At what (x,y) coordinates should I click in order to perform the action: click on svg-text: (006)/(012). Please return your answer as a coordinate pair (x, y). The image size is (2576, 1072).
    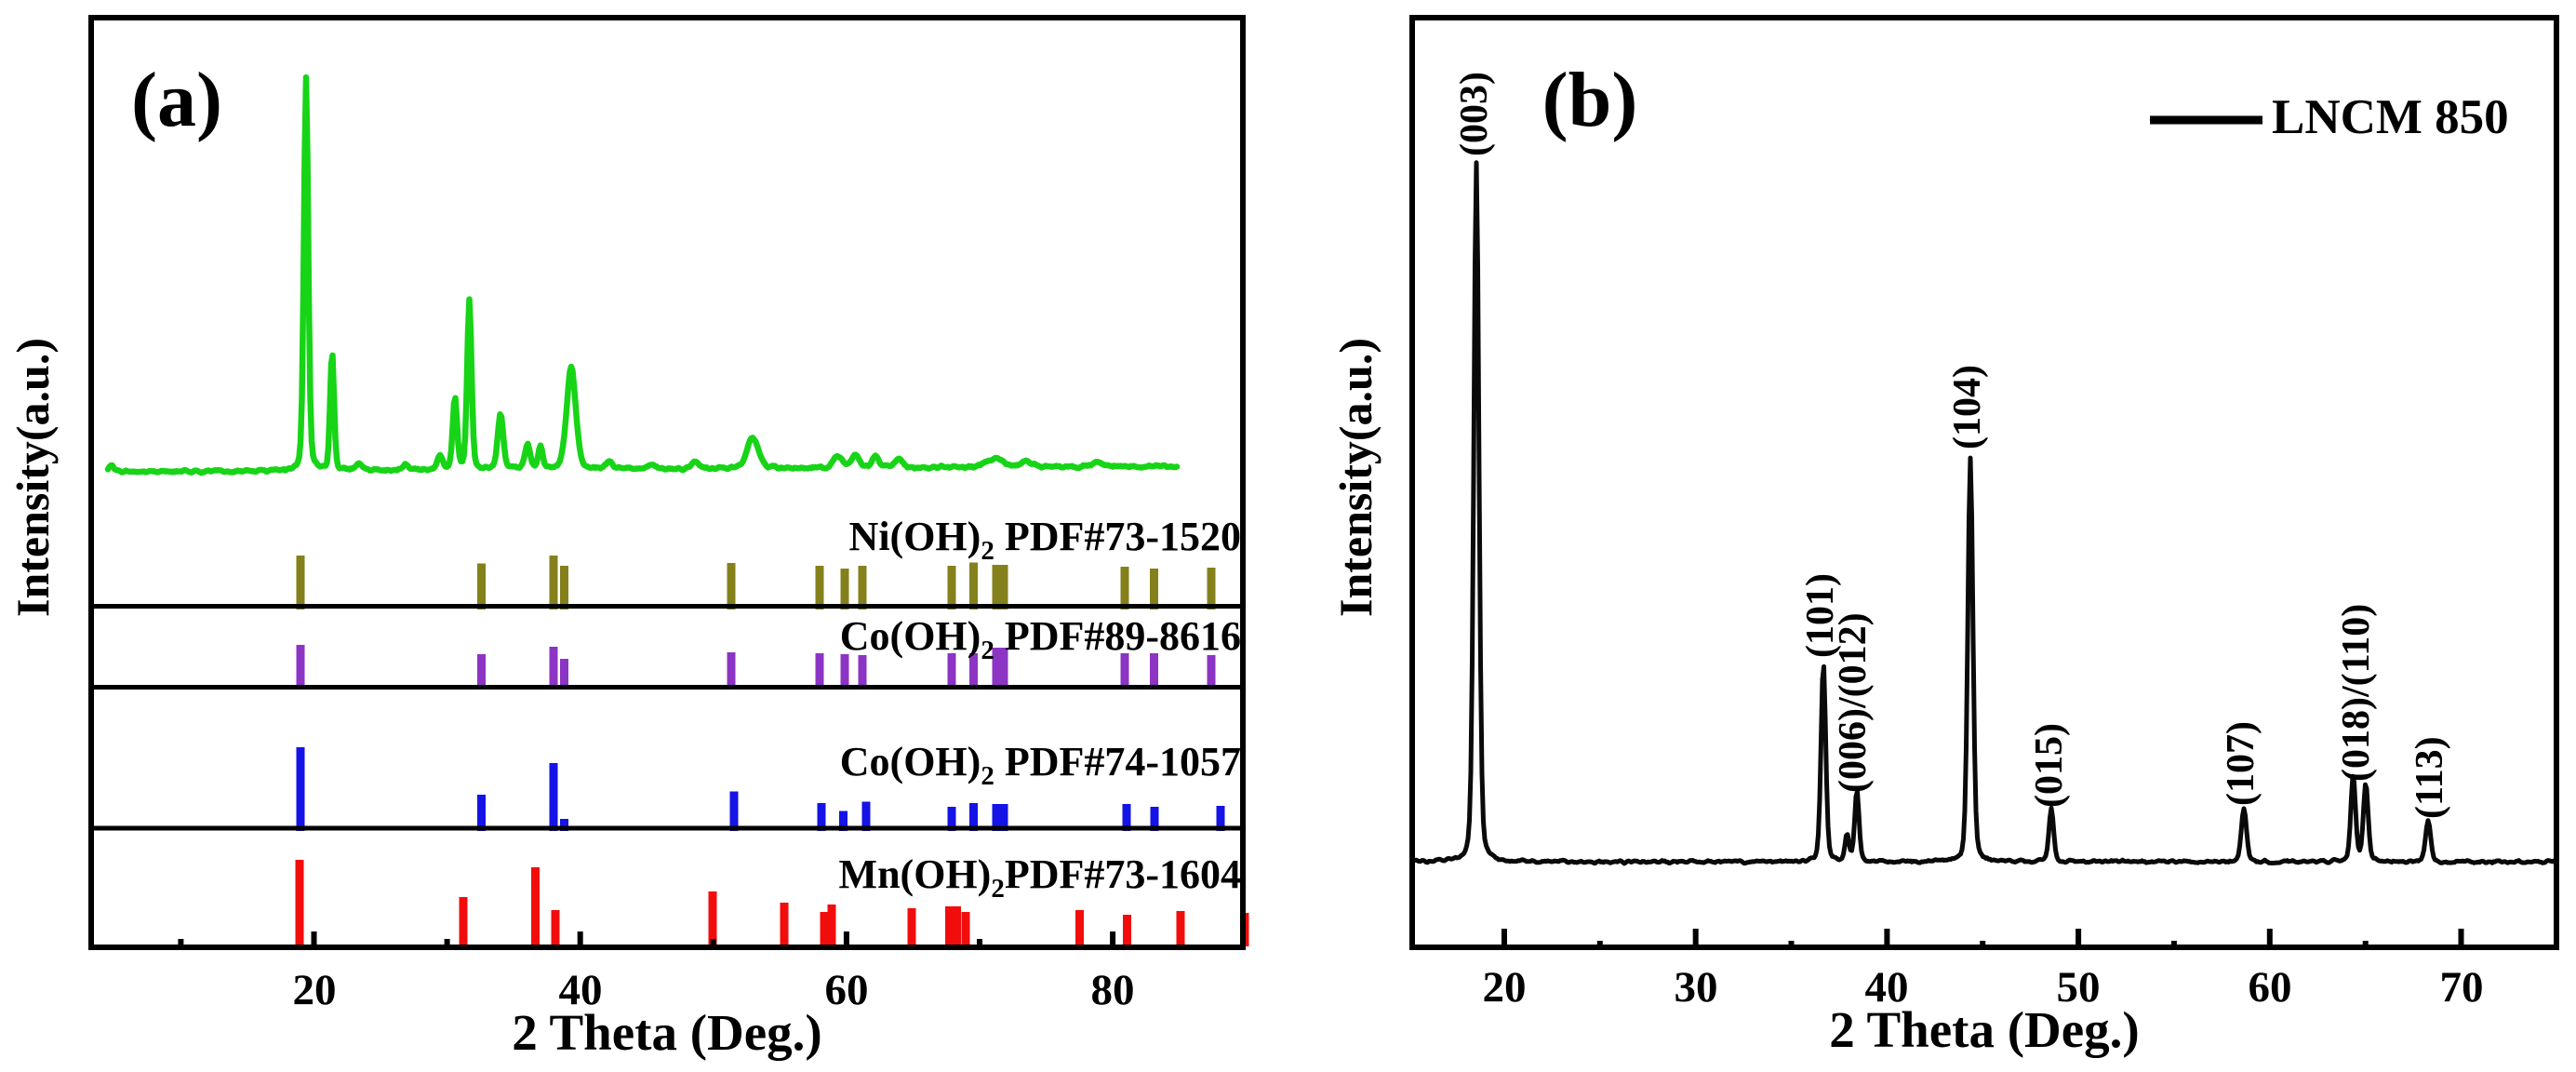
    Looking at the image, I should click on (1853, 702).